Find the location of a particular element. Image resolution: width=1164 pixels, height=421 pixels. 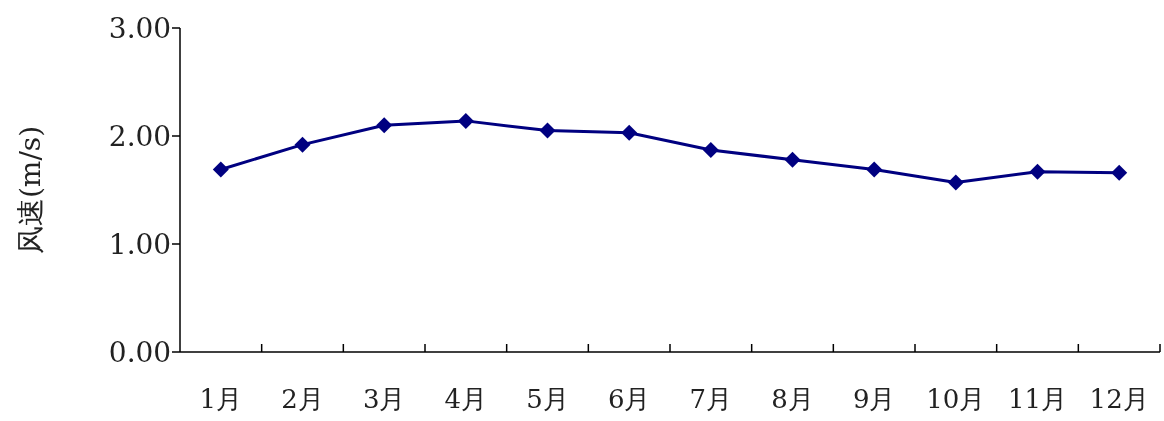

x-tick-label: 4月 is located at coordinates (466, 399).